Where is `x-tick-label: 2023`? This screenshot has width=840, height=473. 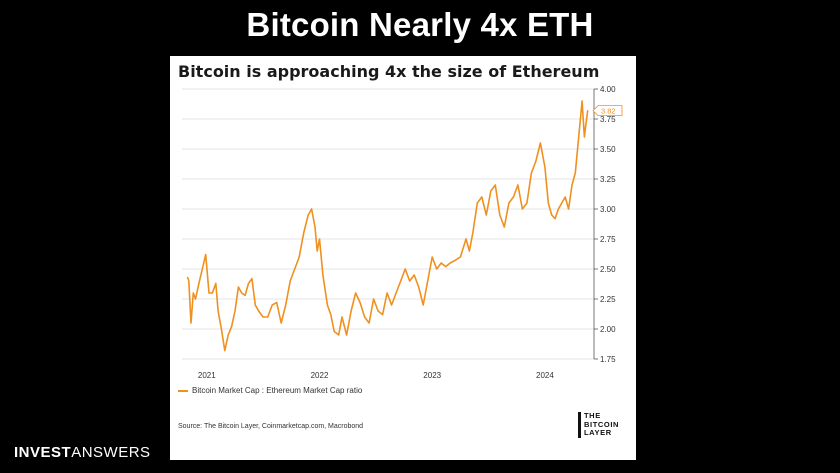 x-tick-label: 2023 is located at coordinates (432, 375).